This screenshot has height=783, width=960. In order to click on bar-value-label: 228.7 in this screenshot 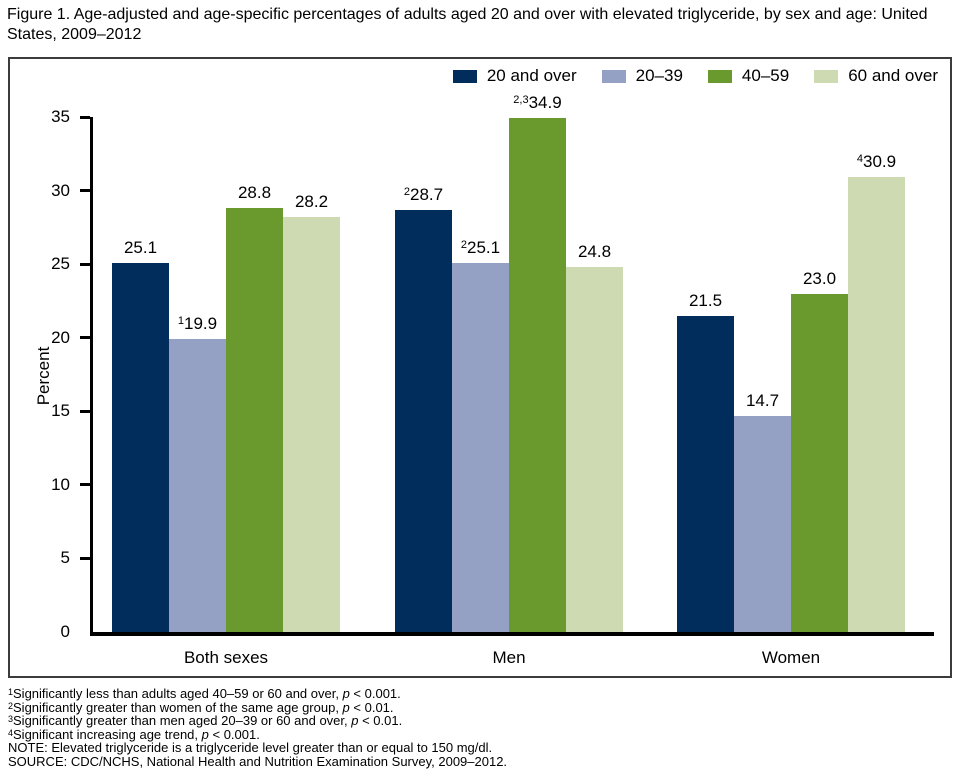, I will do `click(423, 193)`.